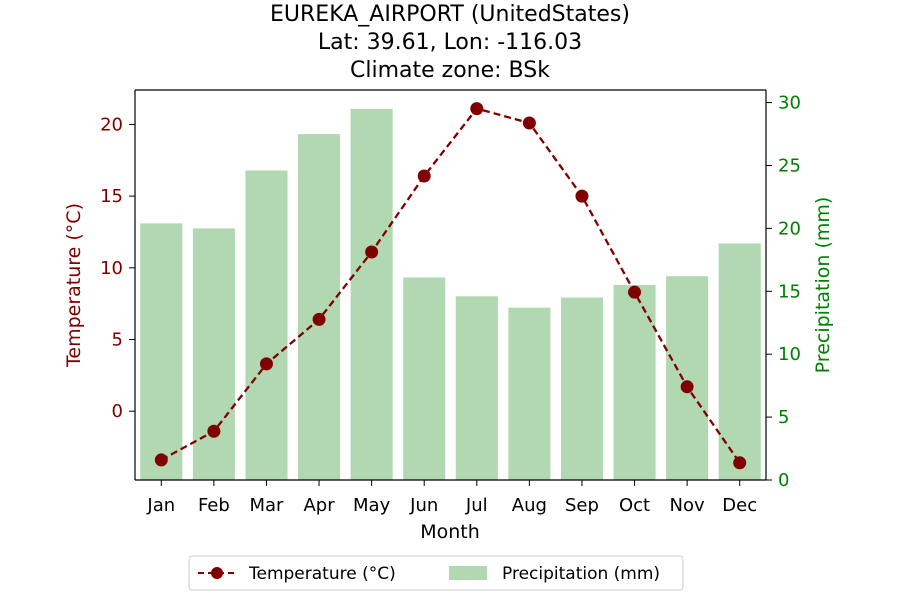 The height and width of the screenshot is (600, 900). I want to click on legend: Temperature (°C) Precipitation (mm), so click(436, 573).